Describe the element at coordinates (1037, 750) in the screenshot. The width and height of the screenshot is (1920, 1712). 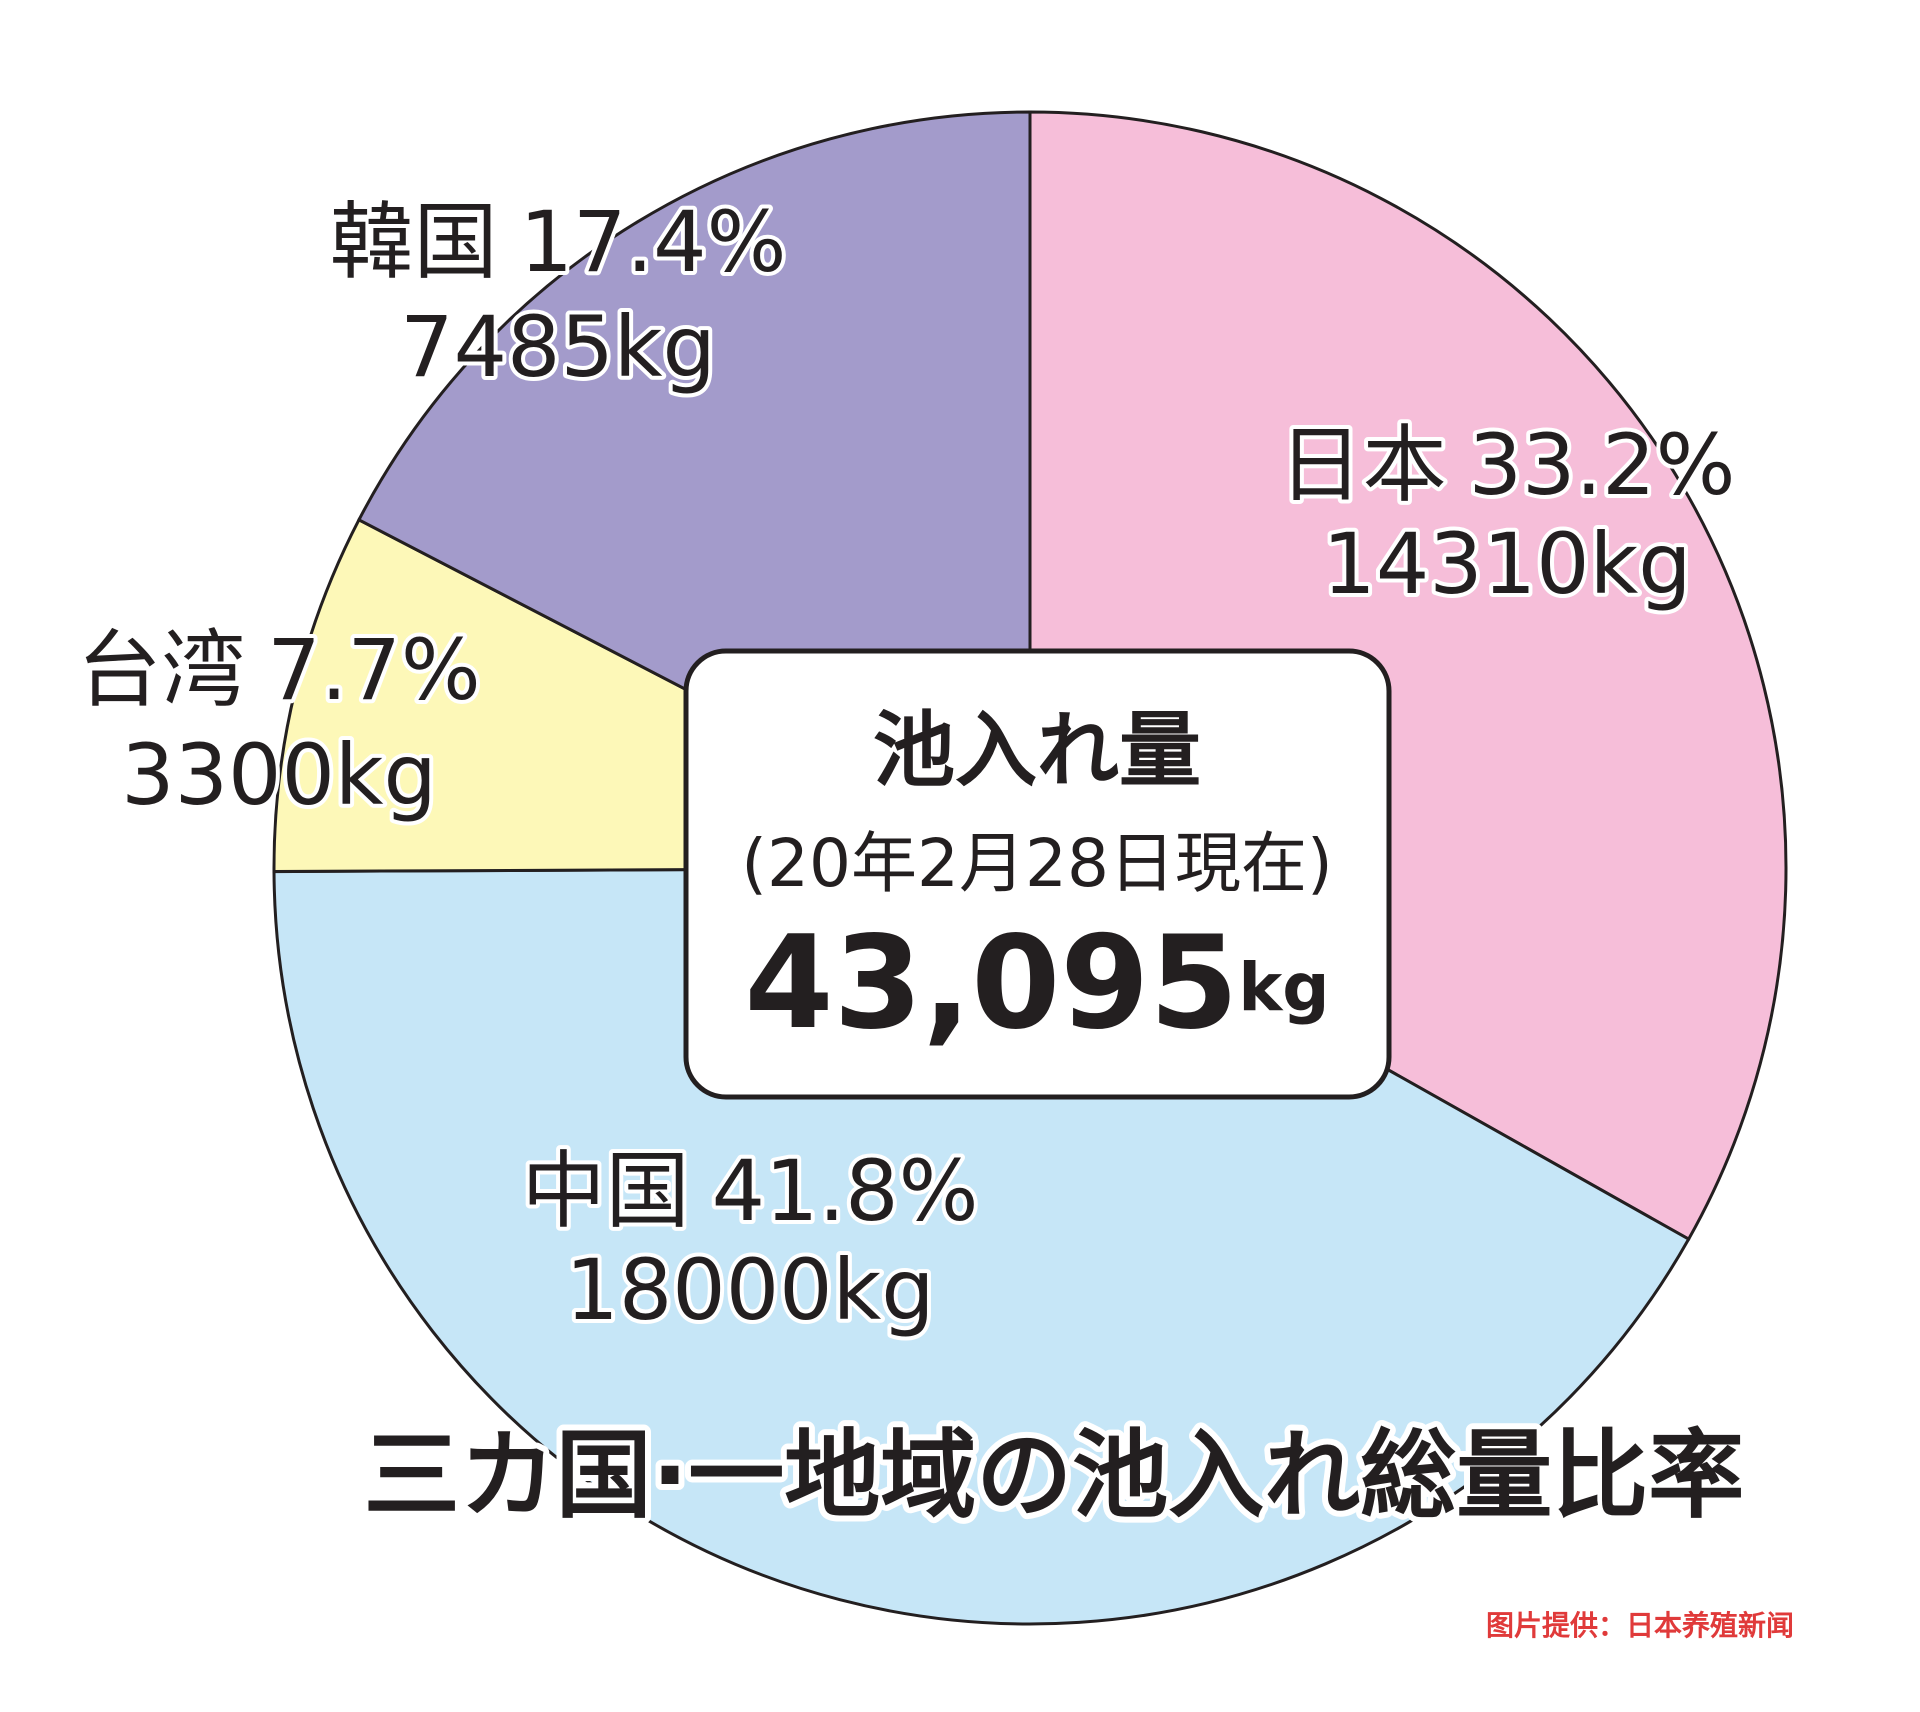
I see `center-title: 池入れ量` at that location.